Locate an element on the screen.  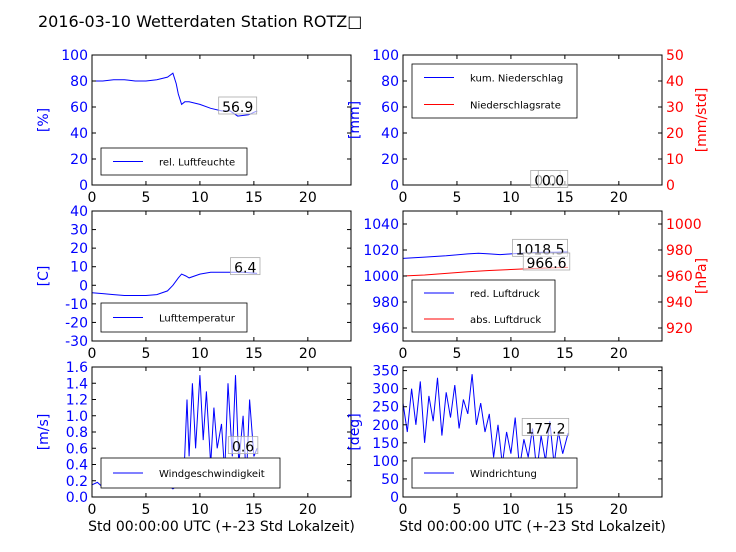
y2-tick-label: 920 is located at coordinates (679, 329).